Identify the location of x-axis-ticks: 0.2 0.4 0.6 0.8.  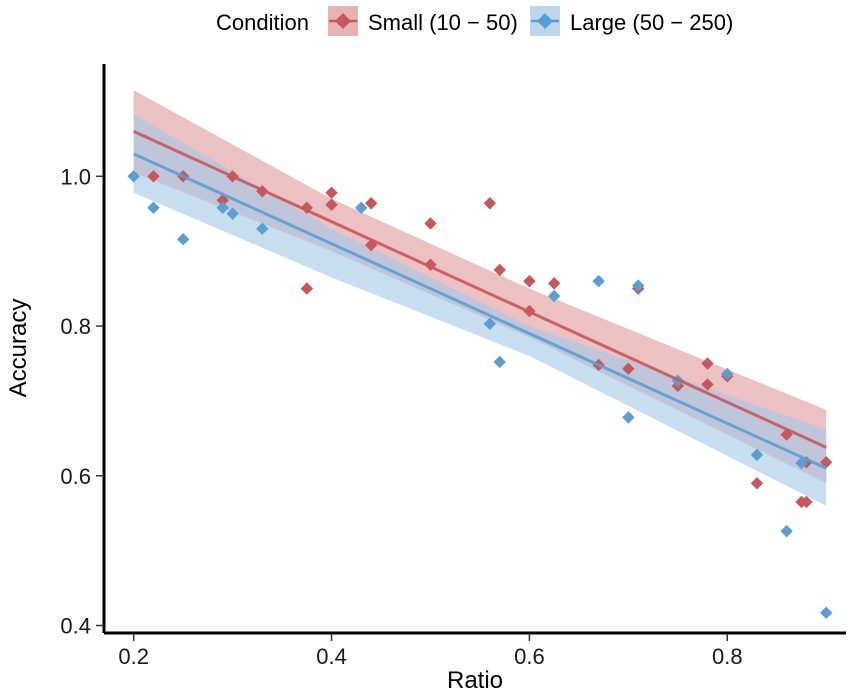
(430, 651).